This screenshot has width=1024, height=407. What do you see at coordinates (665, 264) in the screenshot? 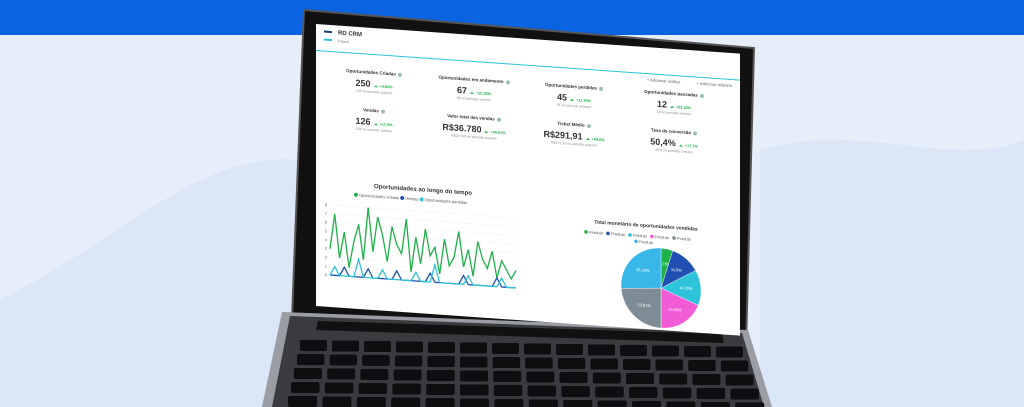
I see `pie-label: 4,76%` at bounding box center [665, 264].